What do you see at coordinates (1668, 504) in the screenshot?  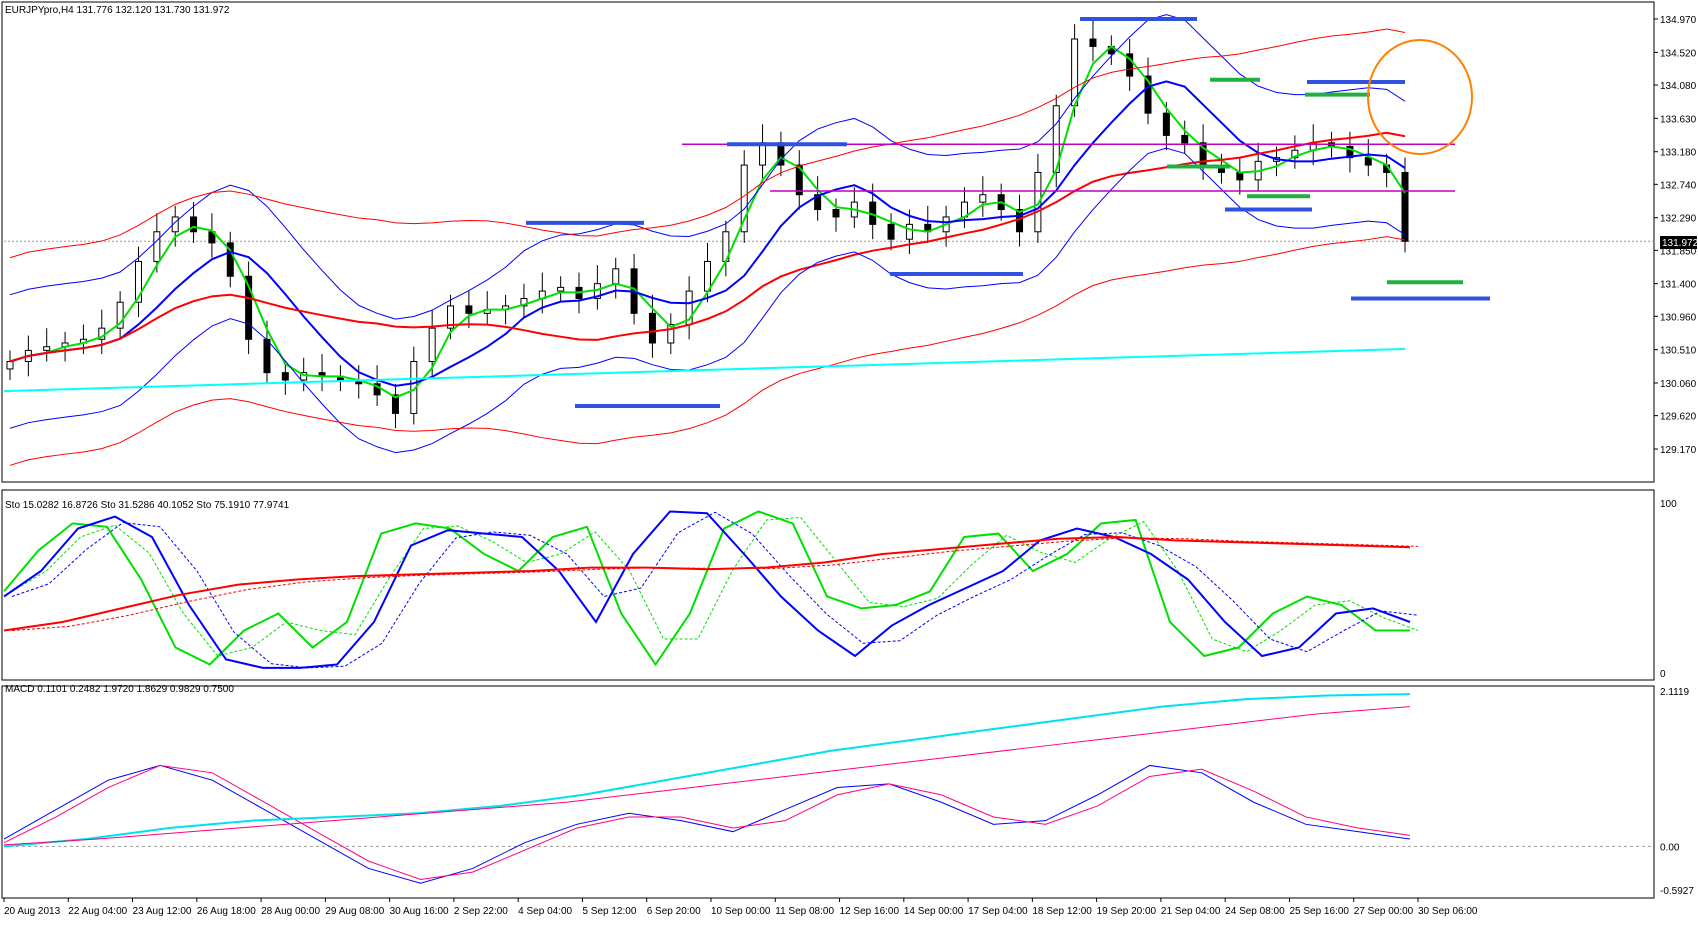 I see `stoch-tick-label: 100` at bounding box center [1668, 504].